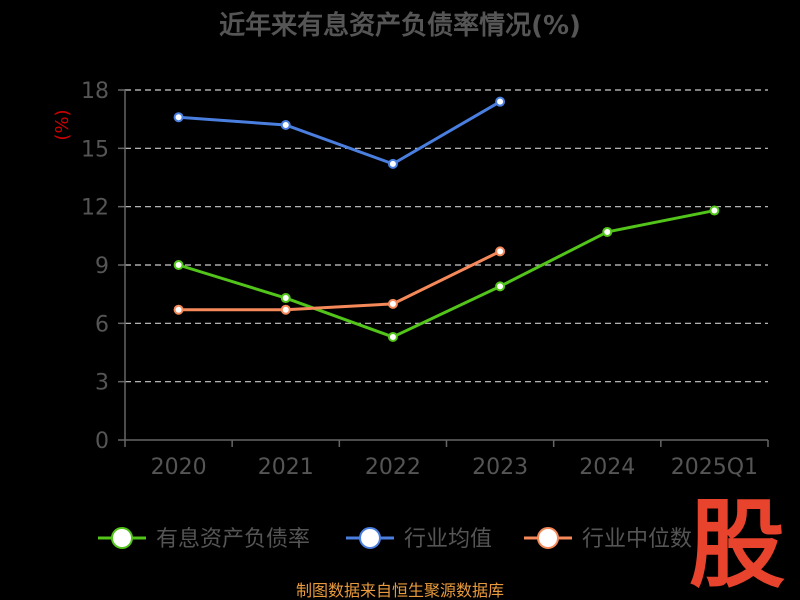  I want to click on chart-title: 近年来有息资产负债率情况(%), so click(400, 25).